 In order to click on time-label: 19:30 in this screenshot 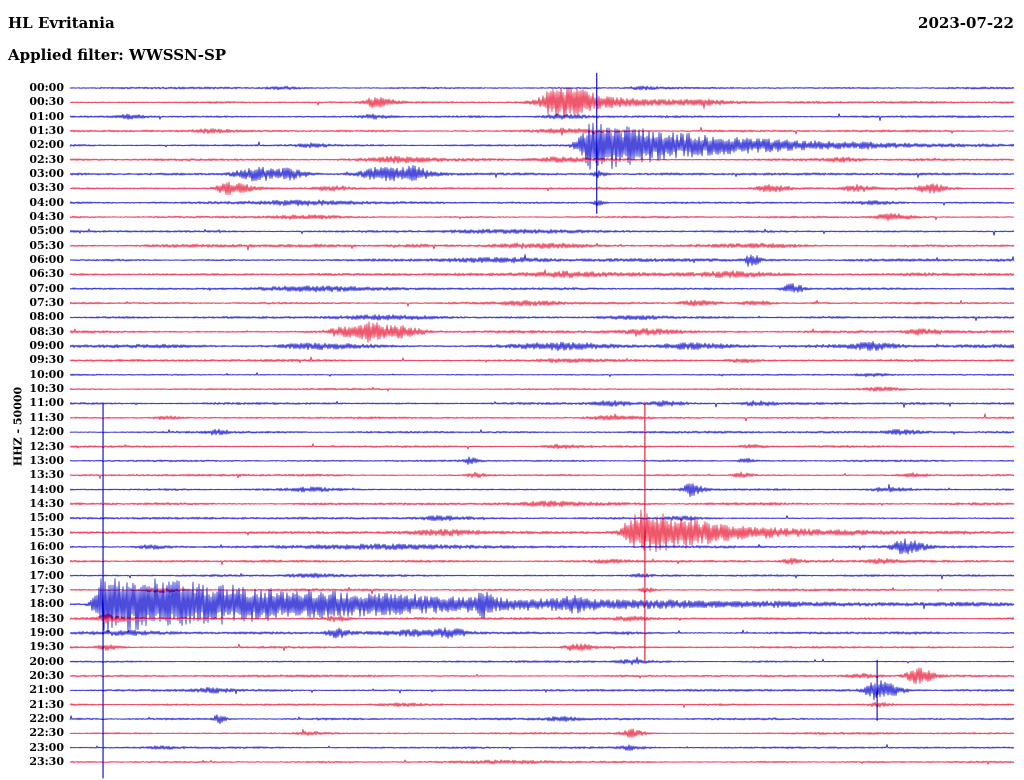, I will do `click(46, 647)`.